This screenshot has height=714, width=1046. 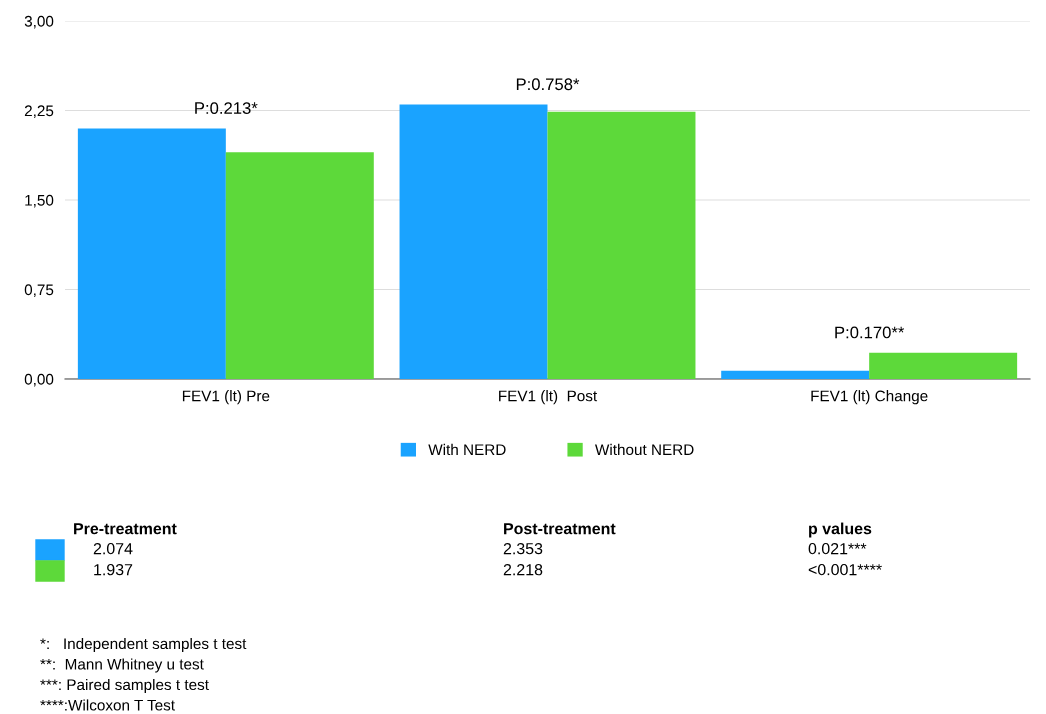 I want to click on annotation: P:0.213*, so click(x=226, y=108).